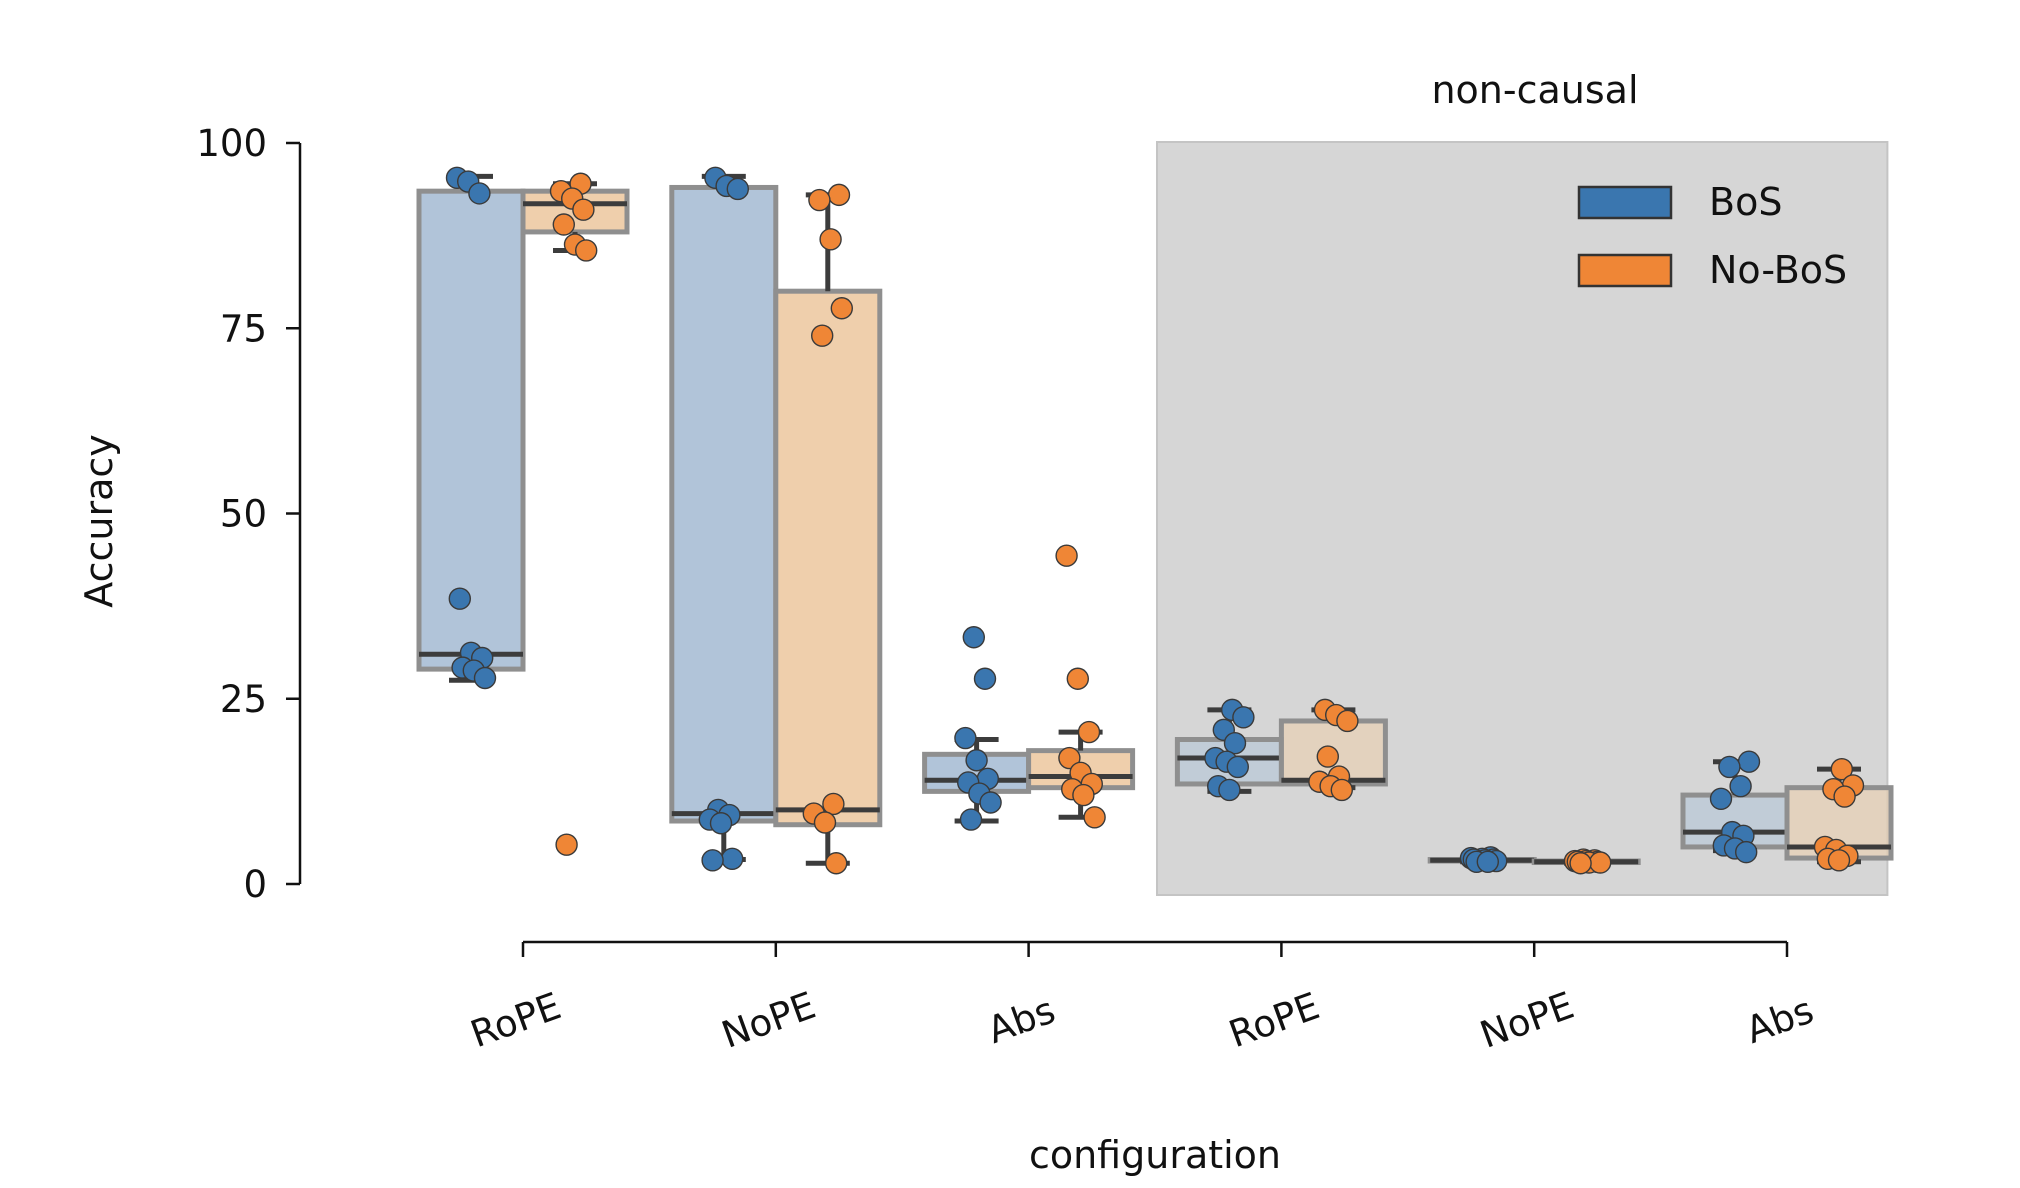 The width and height of the screenshot is (2020, 1188). Describe the element at coordinates (243, 328) in the screenshot. I see `y-tick-label: 75` at that location.